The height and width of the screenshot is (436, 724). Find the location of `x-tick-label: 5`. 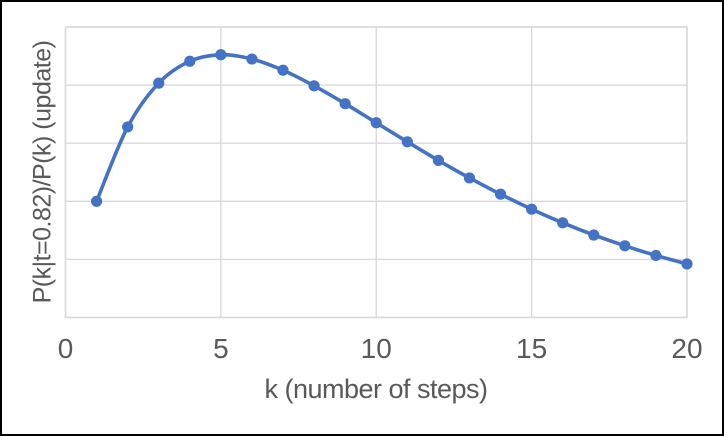

x-tick-label: 5 is located at coordinates (221, 348).